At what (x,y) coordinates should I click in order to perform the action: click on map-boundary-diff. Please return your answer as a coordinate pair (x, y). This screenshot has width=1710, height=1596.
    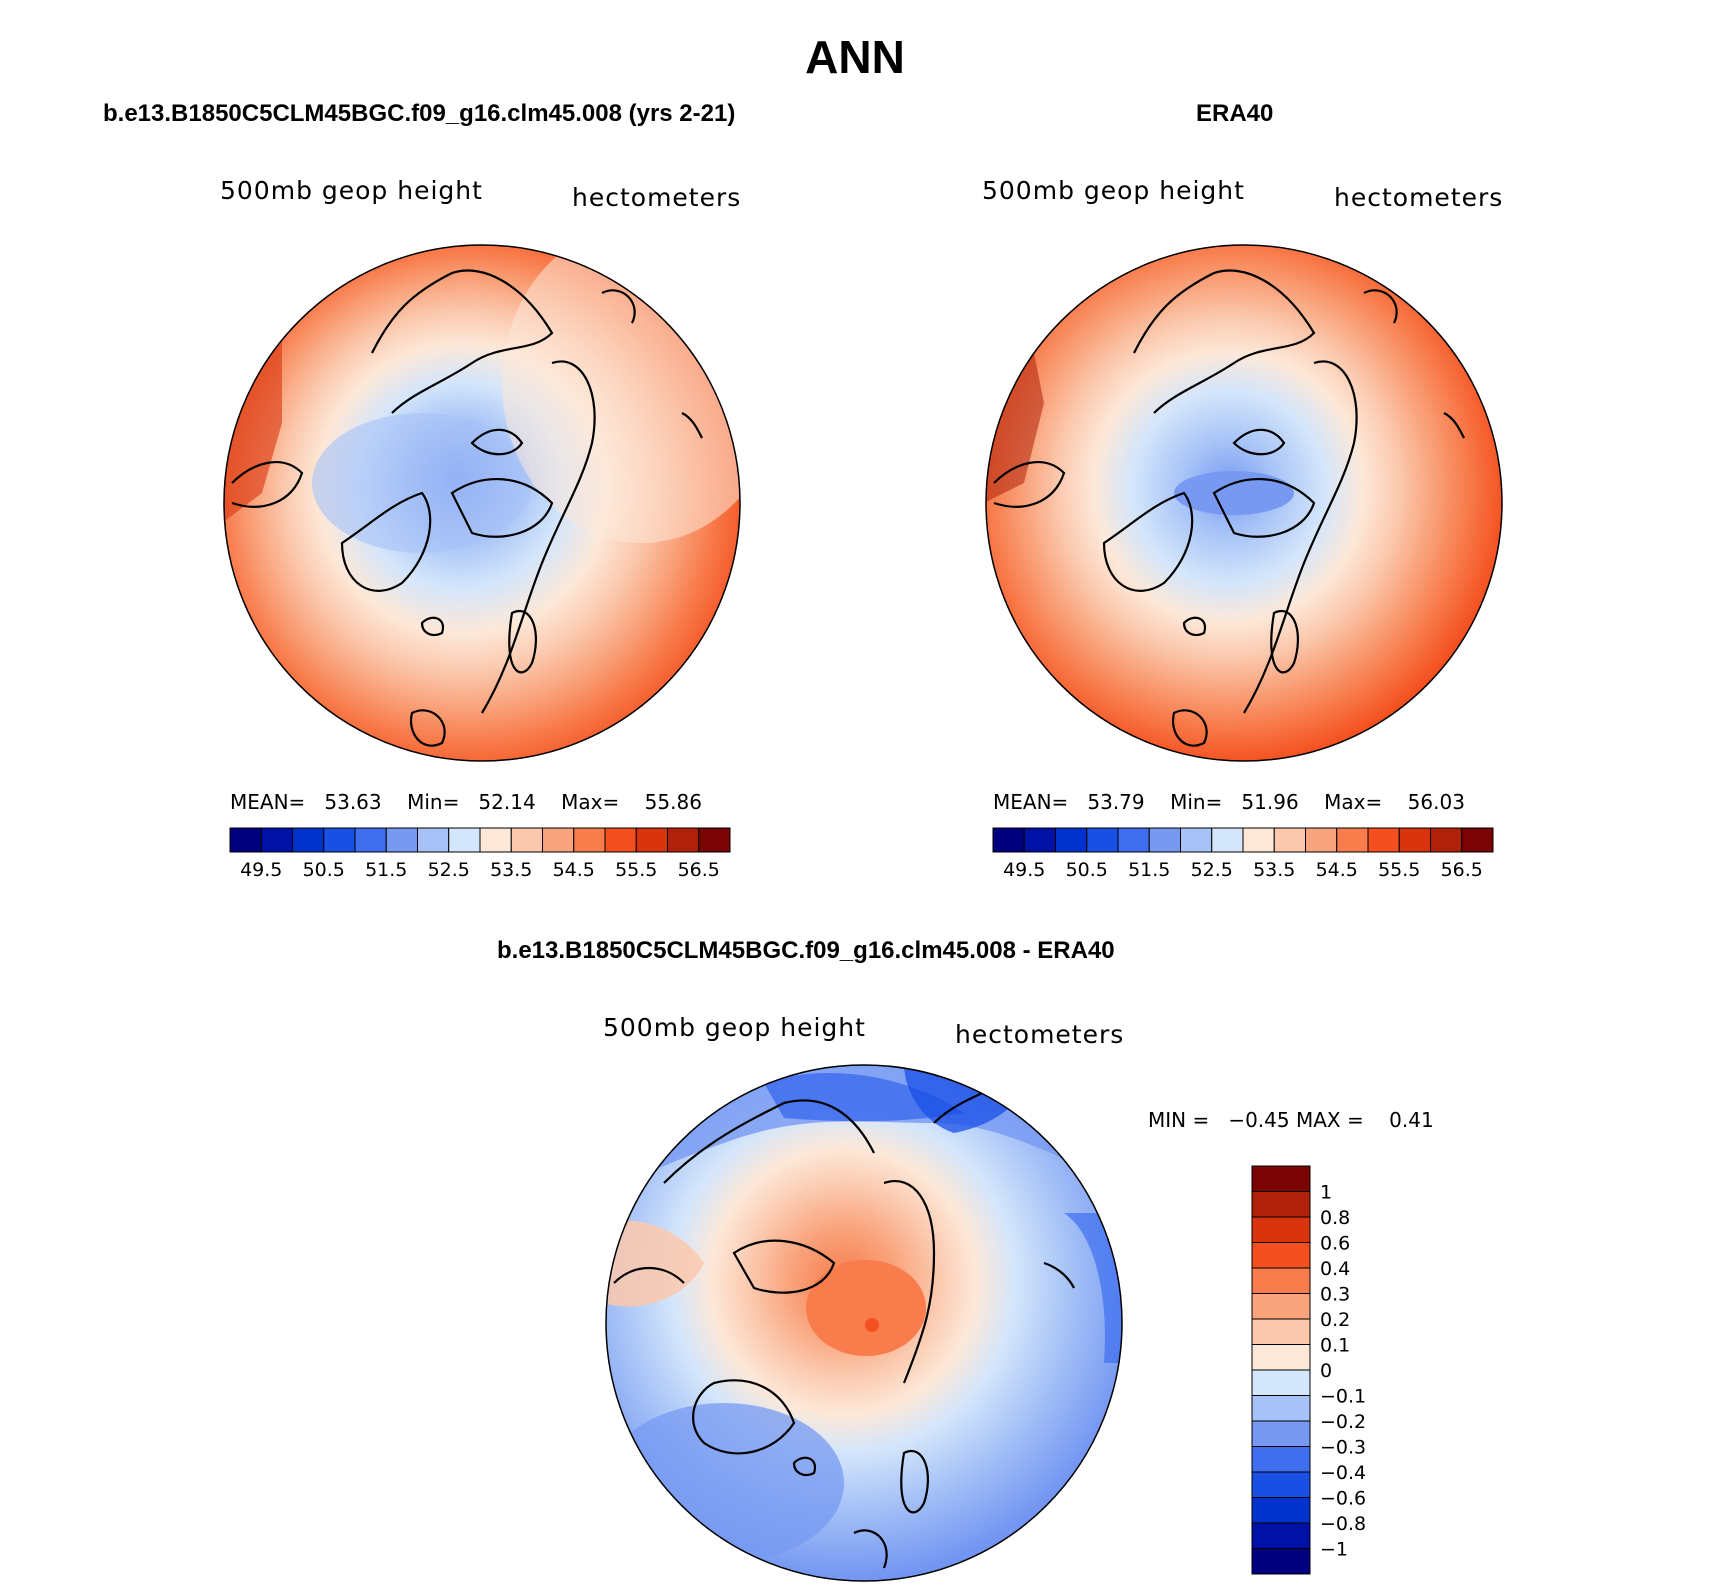
    Looking at the image, I should click on (864, 1323).